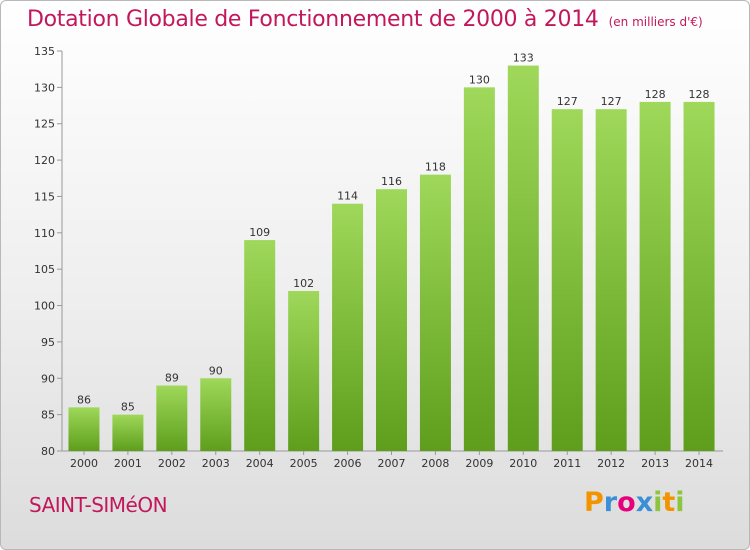 The width and height of the screenshot is (750, 550). I want to click on bar-value-label: 102, so click(303, 283).